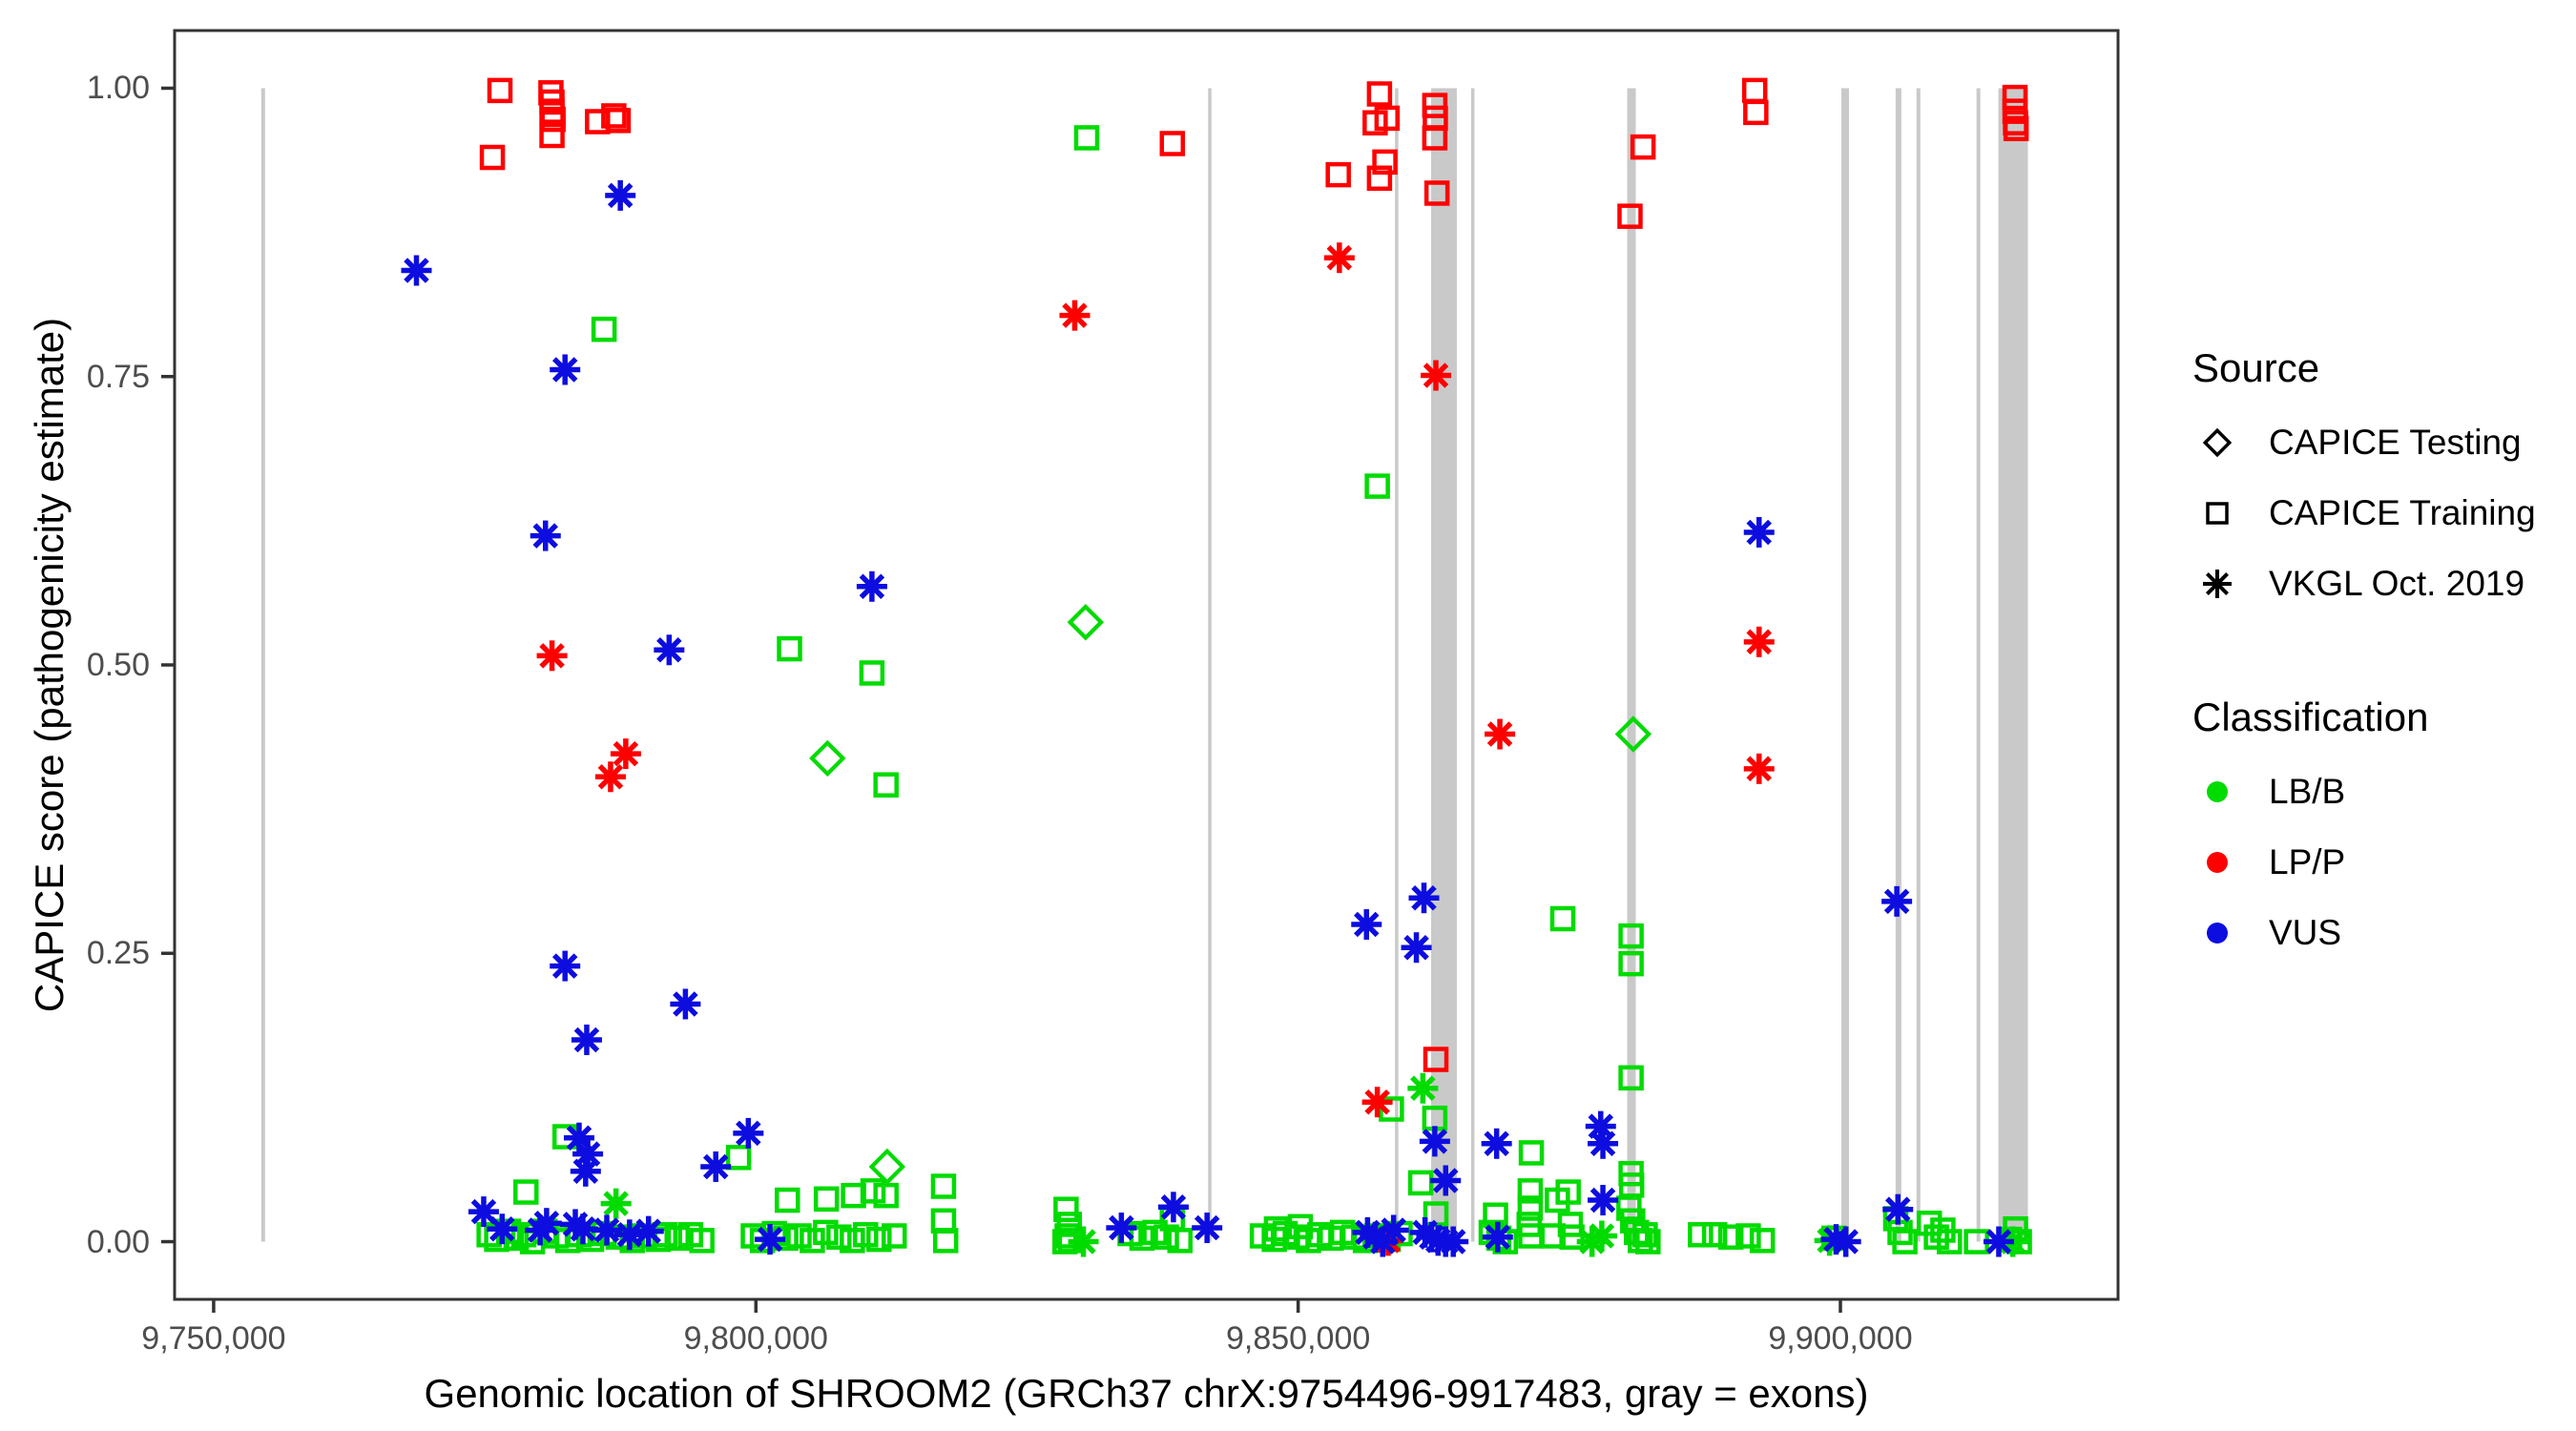 The height and width of the screenshot is (1431, 2576). Describe the element at coordinates (118, 88) in the screenshot. I see `y-tick-label: 1.00` at that location.